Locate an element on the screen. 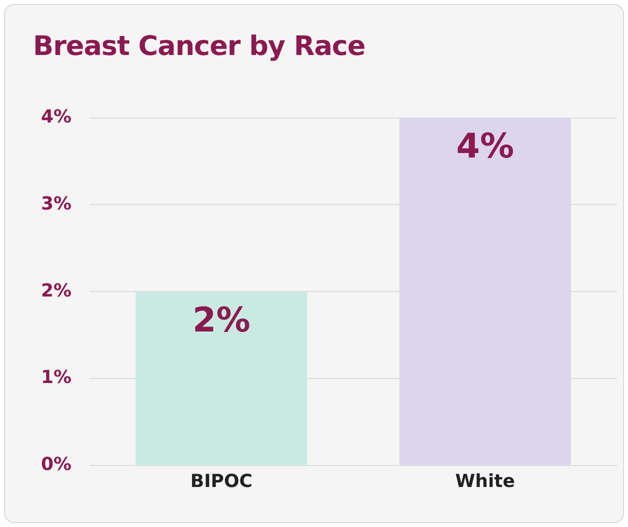 The image size is (628, 527). y-tick-label: 3% is located at coordinates (56, 203).